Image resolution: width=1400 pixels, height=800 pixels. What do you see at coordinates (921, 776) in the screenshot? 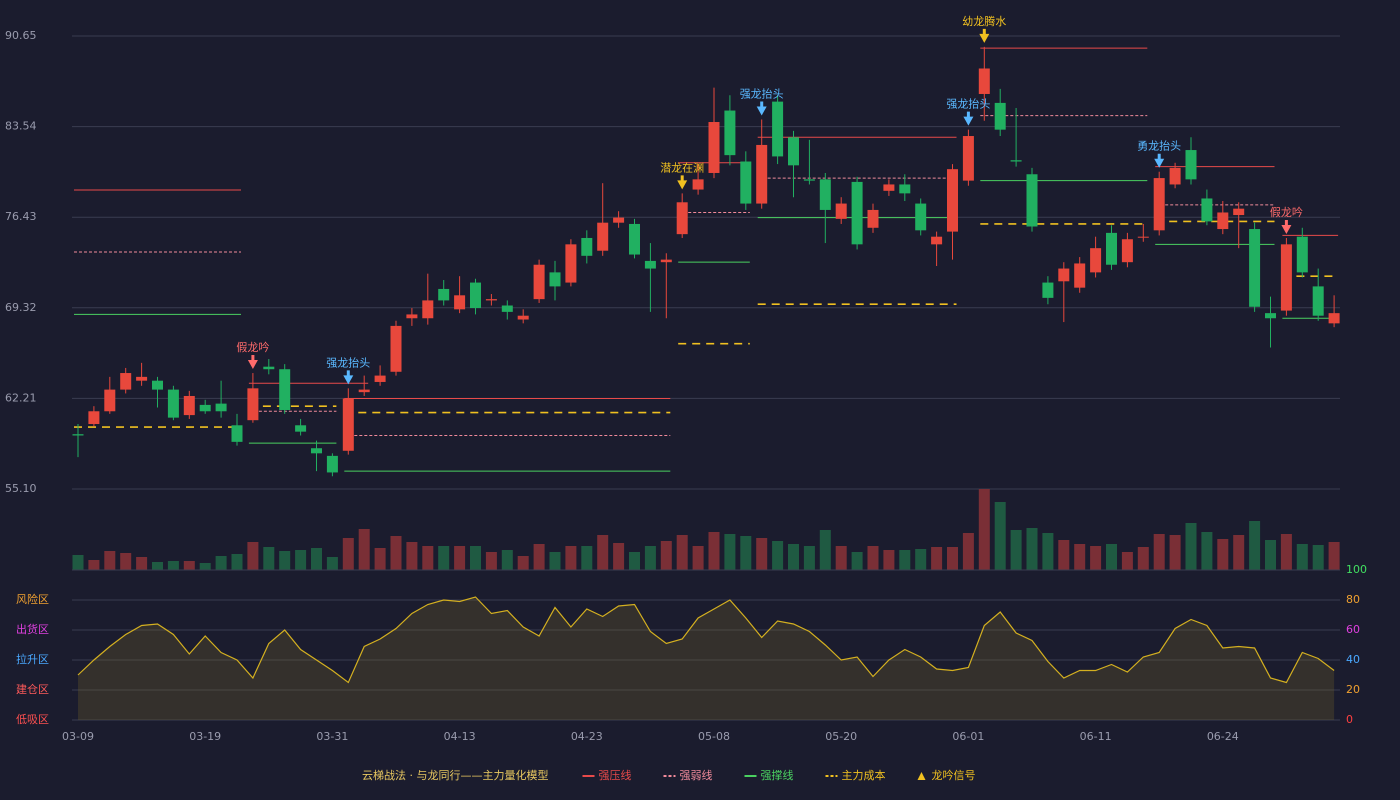
I see `legend-swatch` at bounding box center [921, 776].